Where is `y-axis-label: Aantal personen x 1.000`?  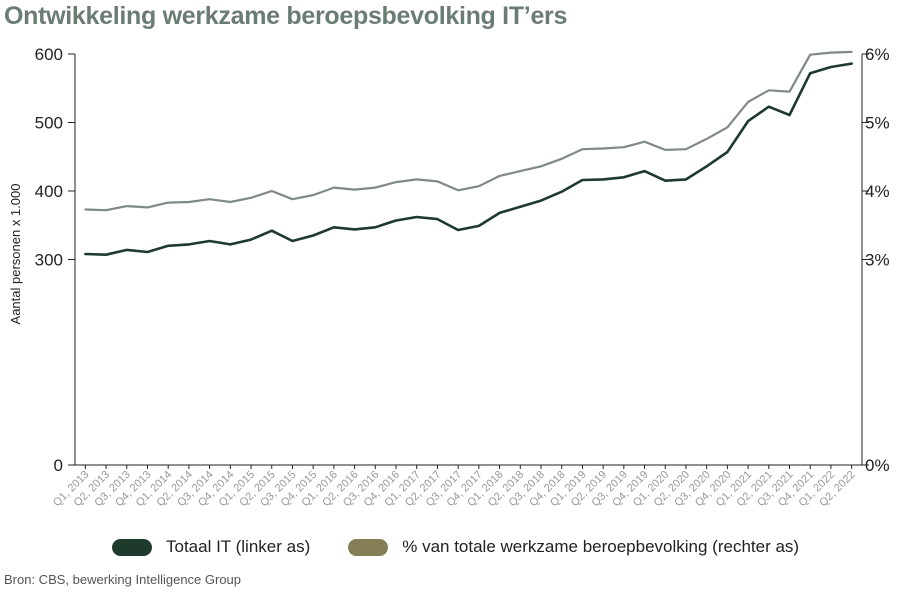 y-axis-label: Aantal personen x 1.000 is located at coordinates (15, 254).